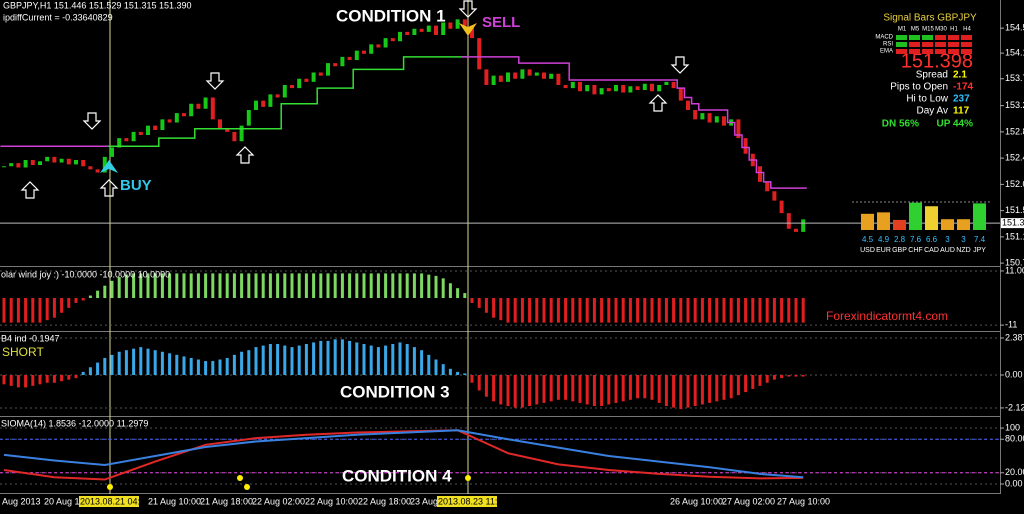  Describe the element at coordinates (384, 501) in the screenshot. I see `x-tick-label: 22 Aug 18:00` at that location.